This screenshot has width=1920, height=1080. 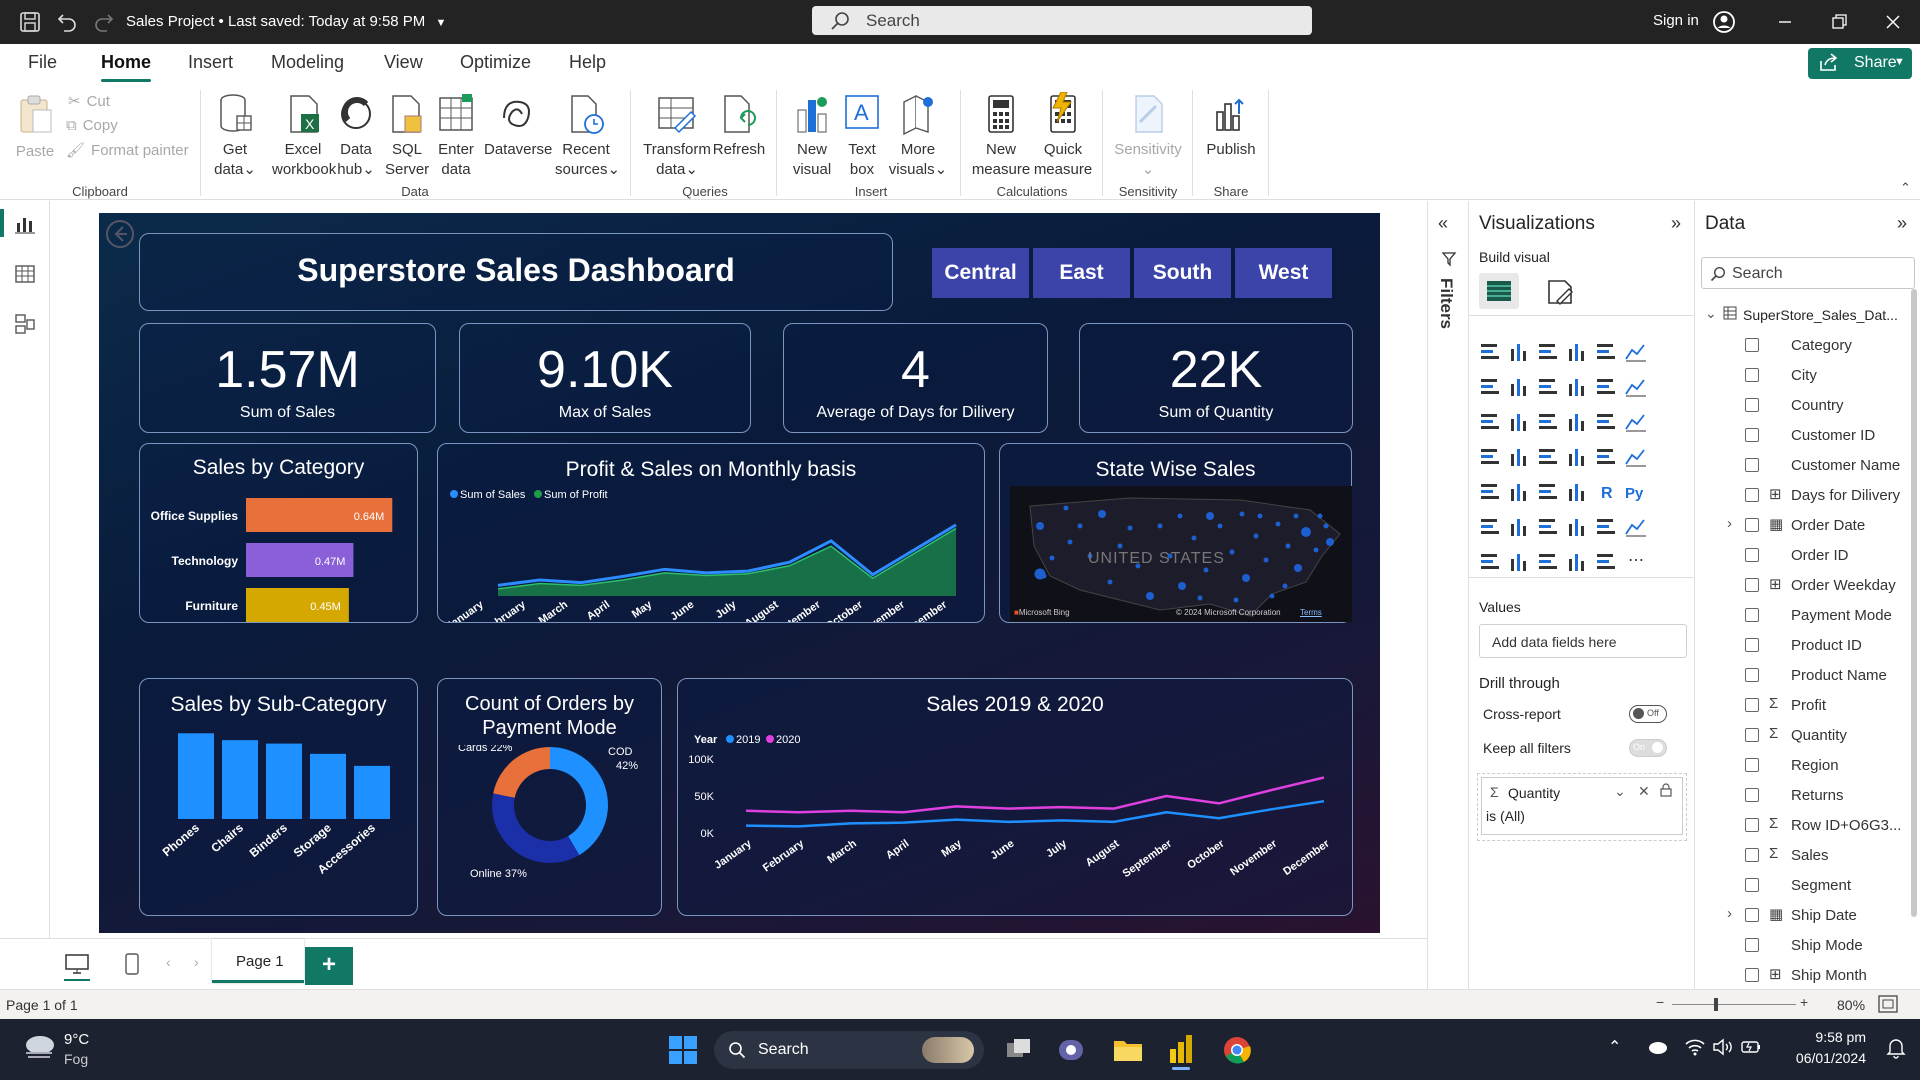 I want to click on collapse-ribbon-icon: ⌃, so click(x=1905, y=187).